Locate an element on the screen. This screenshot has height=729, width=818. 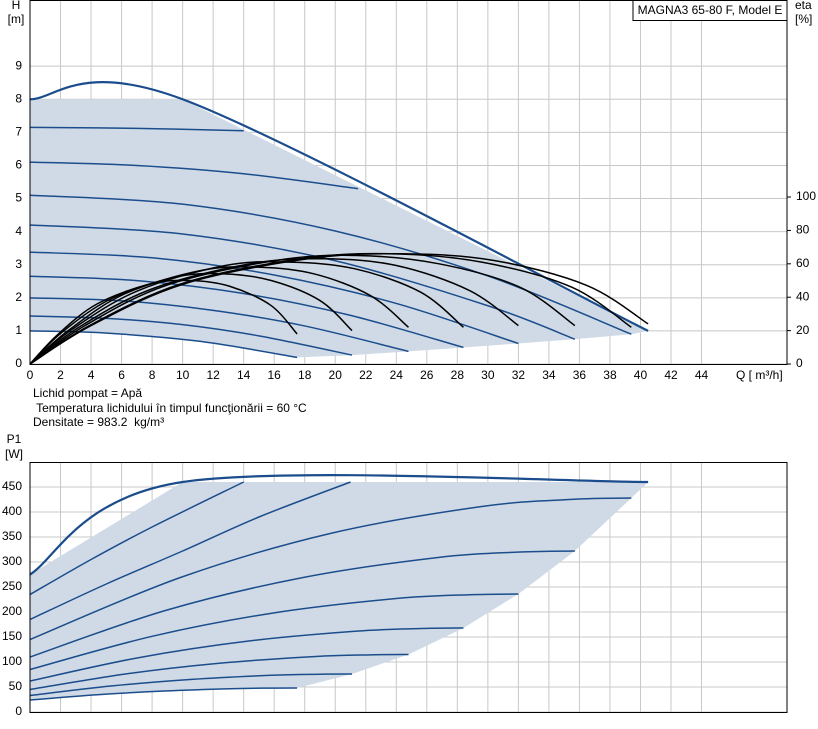
x-tick-label: 30 is located at coordinates (488, 375).